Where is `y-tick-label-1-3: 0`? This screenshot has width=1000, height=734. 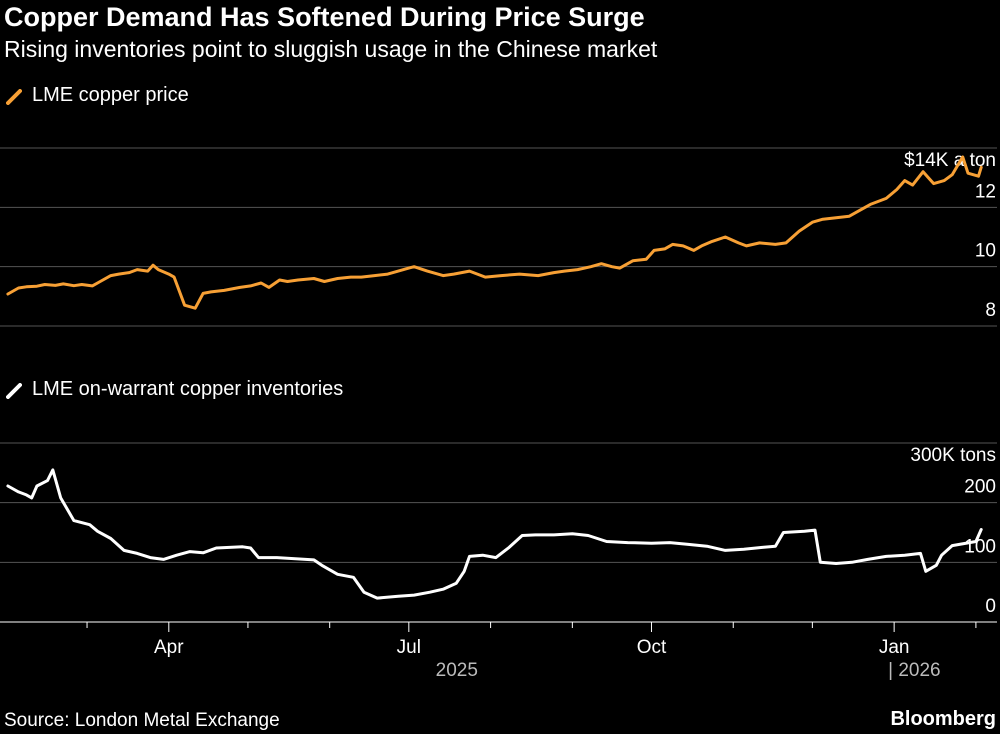
y-tick-label-1-3: 0 is located at coordinates (990, 606).